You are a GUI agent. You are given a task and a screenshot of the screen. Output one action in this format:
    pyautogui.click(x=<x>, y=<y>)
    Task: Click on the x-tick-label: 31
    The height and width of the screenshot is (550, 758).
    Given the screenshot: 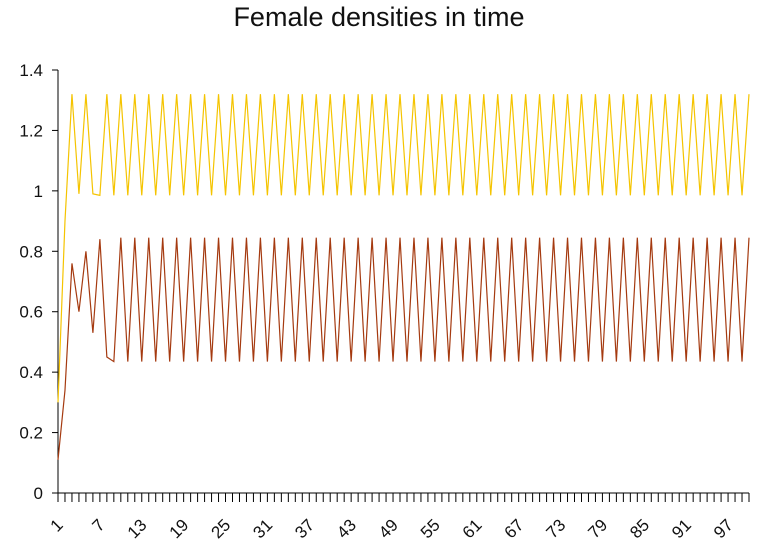 What is the action you would take?
    pyautogui.click(x=262, y=528)
    